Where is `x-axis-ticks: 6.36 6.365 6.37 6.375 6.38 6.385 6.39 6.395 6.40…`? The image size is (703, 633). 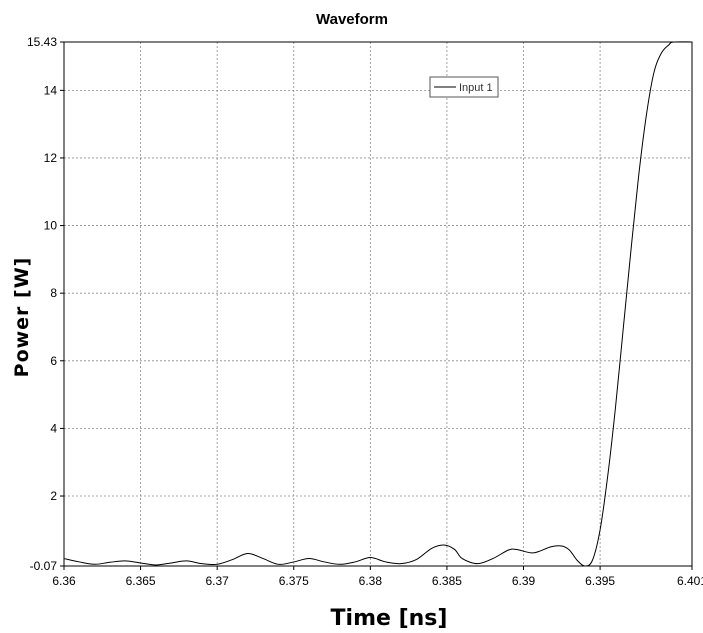 x-axis-ticks: 6.36 6.365 6.37 6.375 6.38 6.385 6.39 6.395 6.40… is located at coordinates (377, 577).